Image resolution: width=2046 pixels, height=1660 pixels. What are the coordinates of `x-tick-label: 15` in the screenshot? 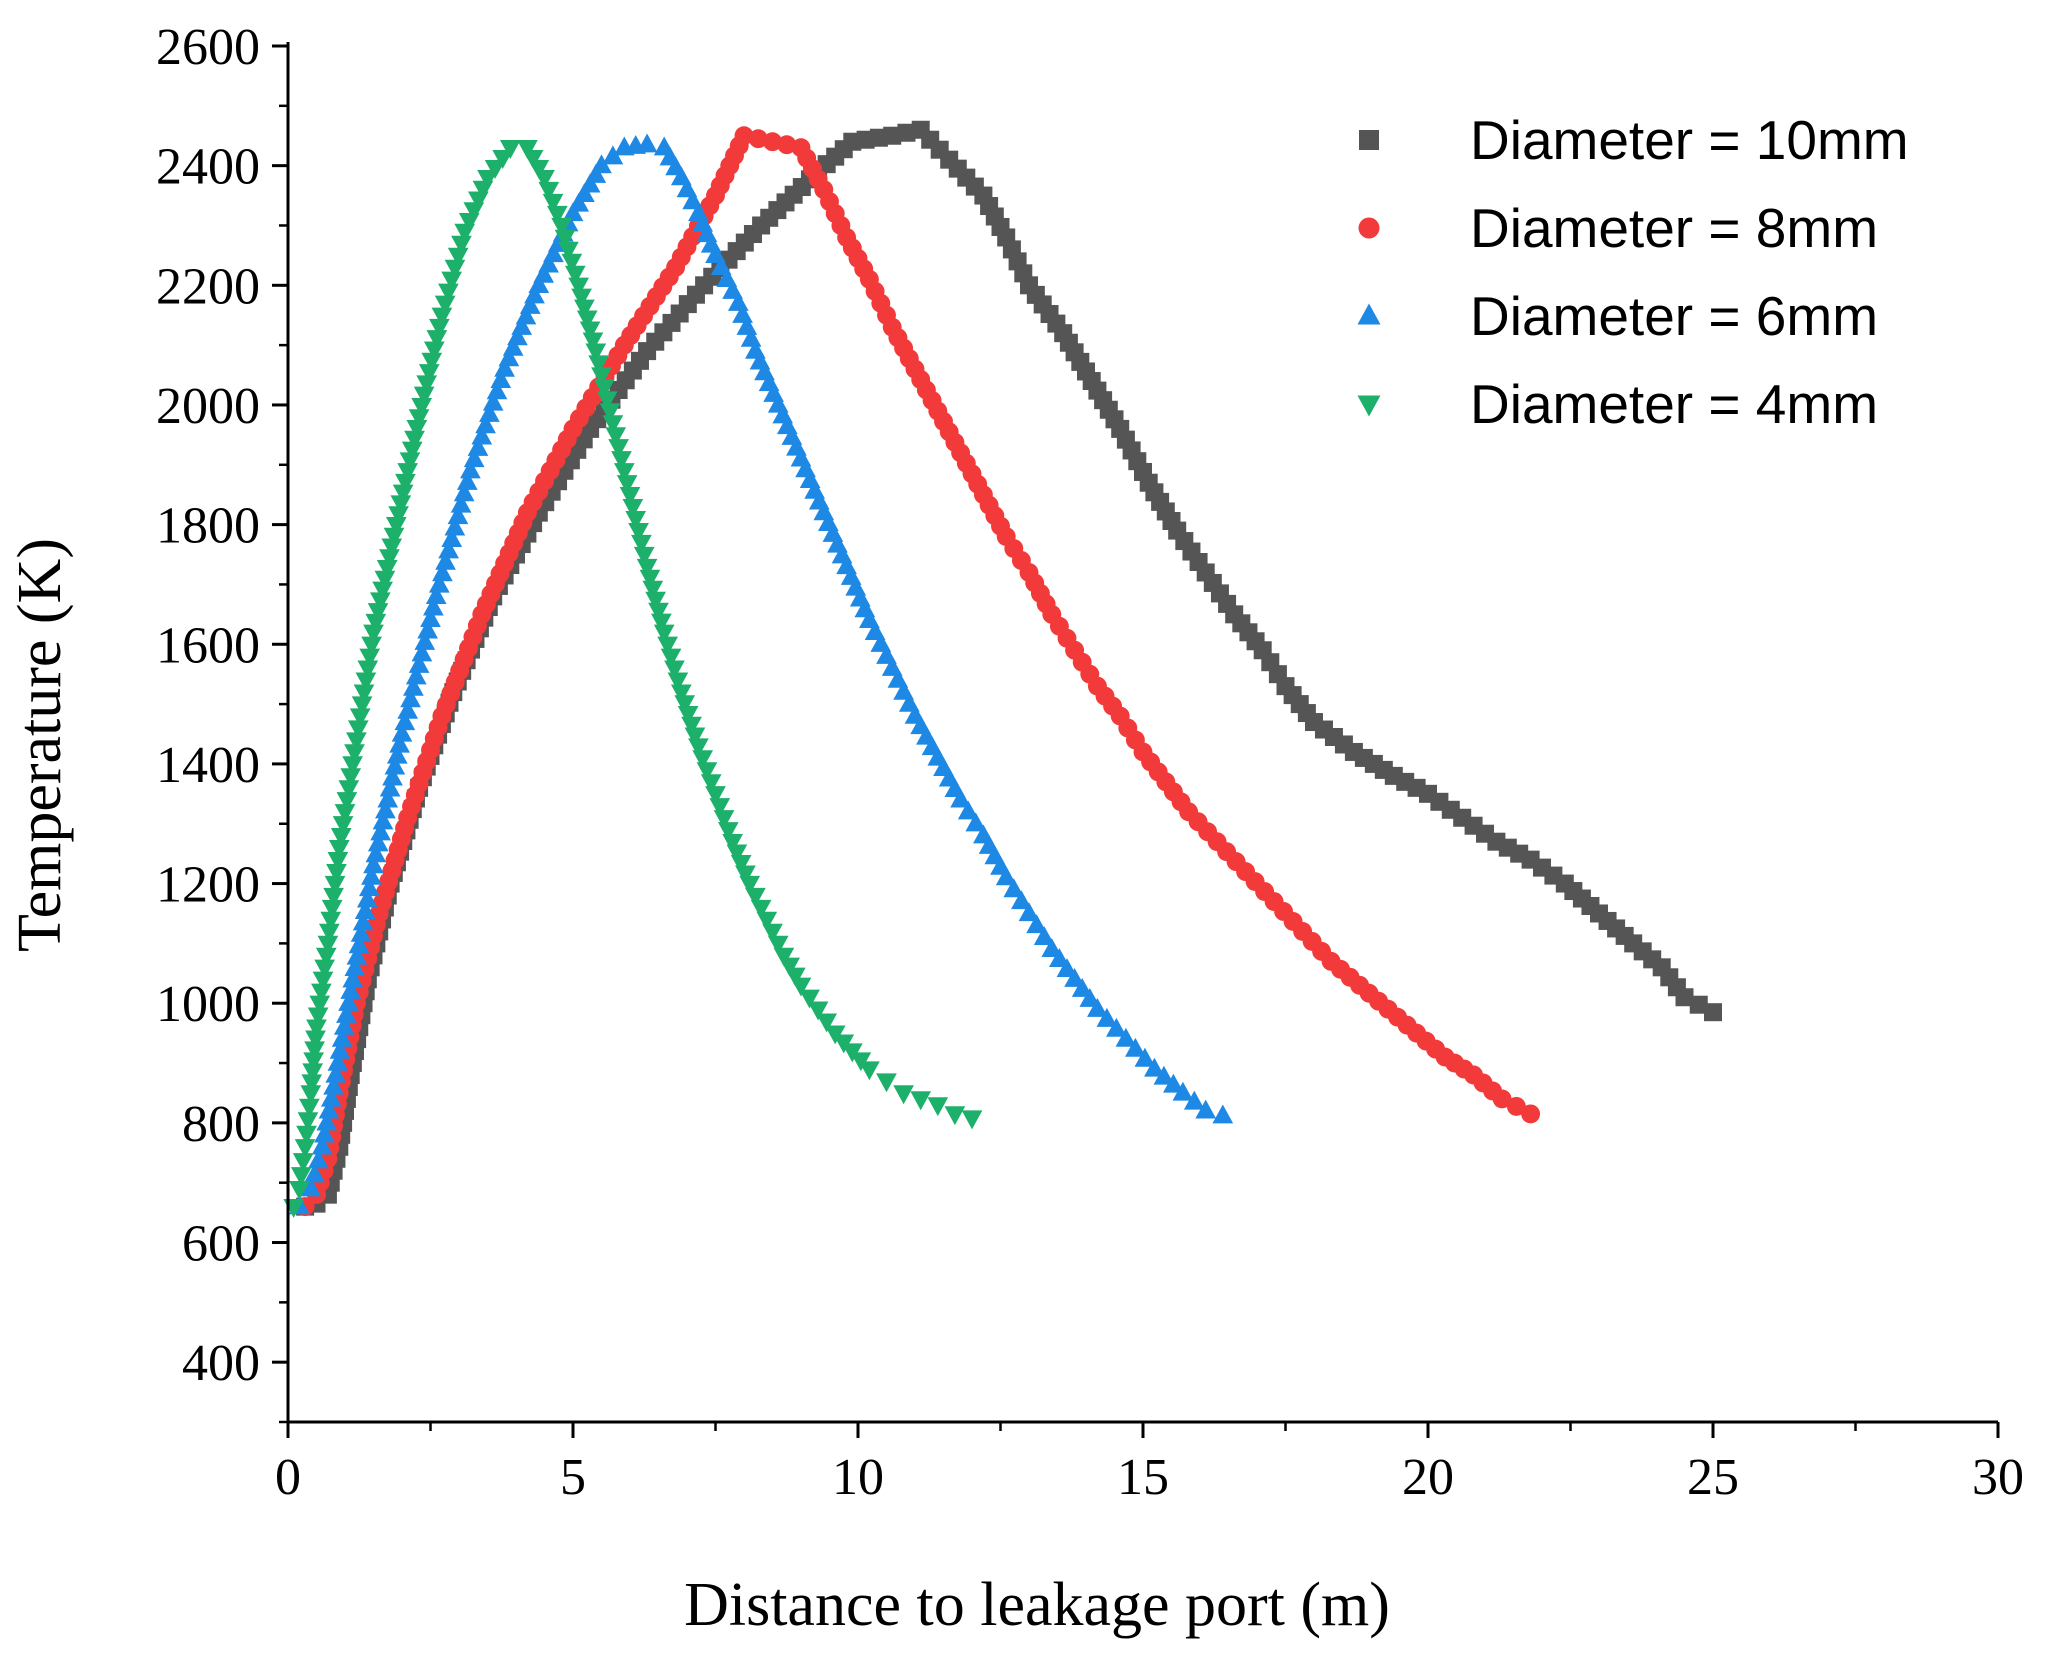 It's located at (1143, 1477).